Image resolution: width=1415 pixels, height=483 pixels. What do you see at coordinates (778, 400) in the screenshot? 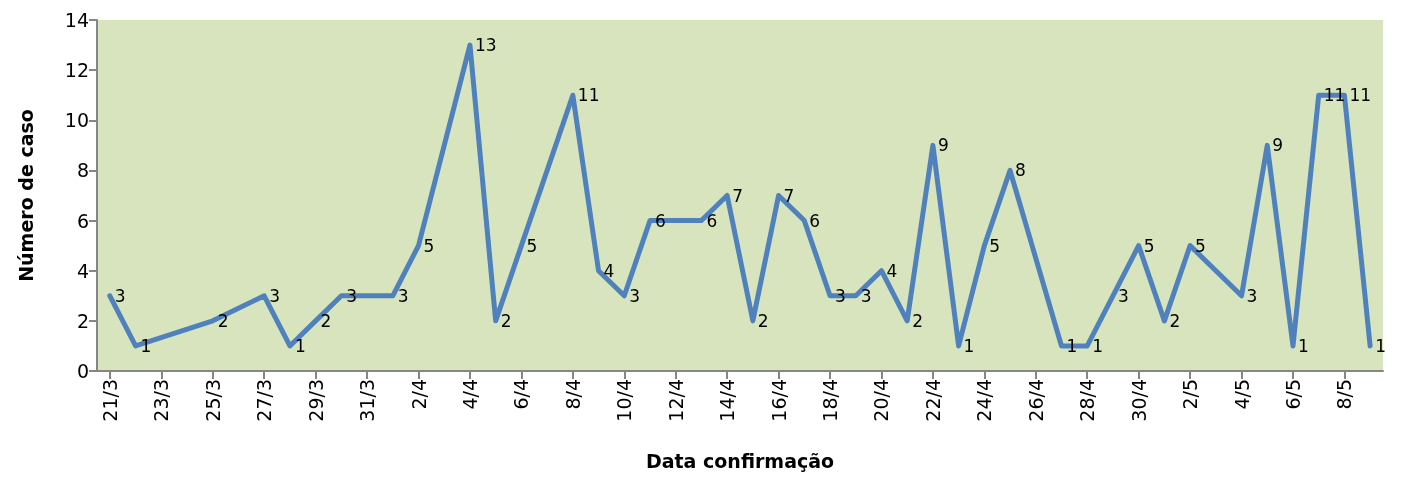
I see `x-tick-label: 16/4` at bounding box center [778, 400].